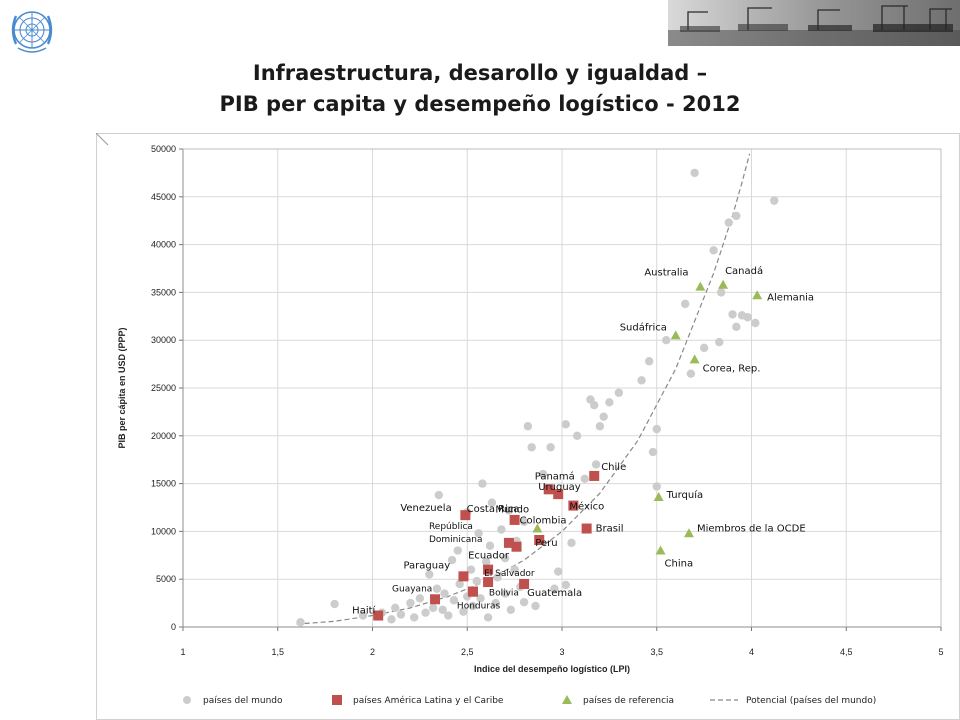 This screenshot has height=720, width=960. What do you see at coordinates (467, 652) in the screenshot?
I see `x-tick-label: 2,5` at bounding box center [467, 652].